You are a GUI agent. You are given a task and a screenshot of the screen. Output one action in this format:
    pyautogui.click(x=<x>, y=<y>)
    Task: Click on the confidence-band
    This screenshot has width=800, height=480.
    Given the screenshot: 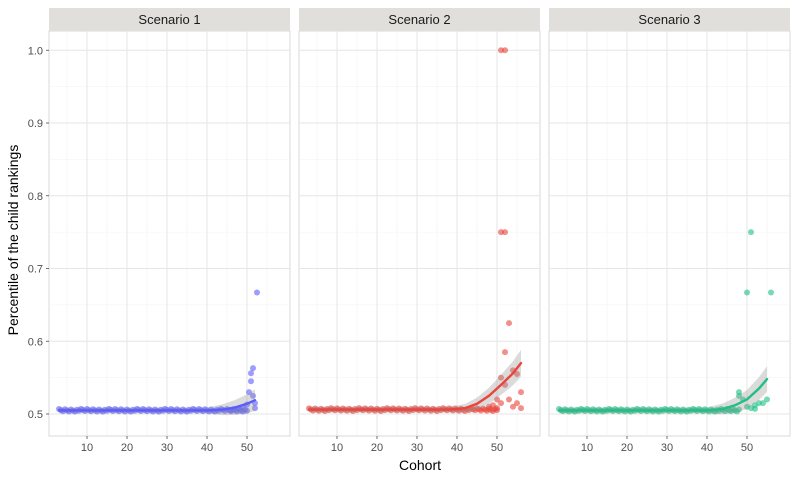 What is the action you would take?
    pyautogui.click(x=157, y=402)
    